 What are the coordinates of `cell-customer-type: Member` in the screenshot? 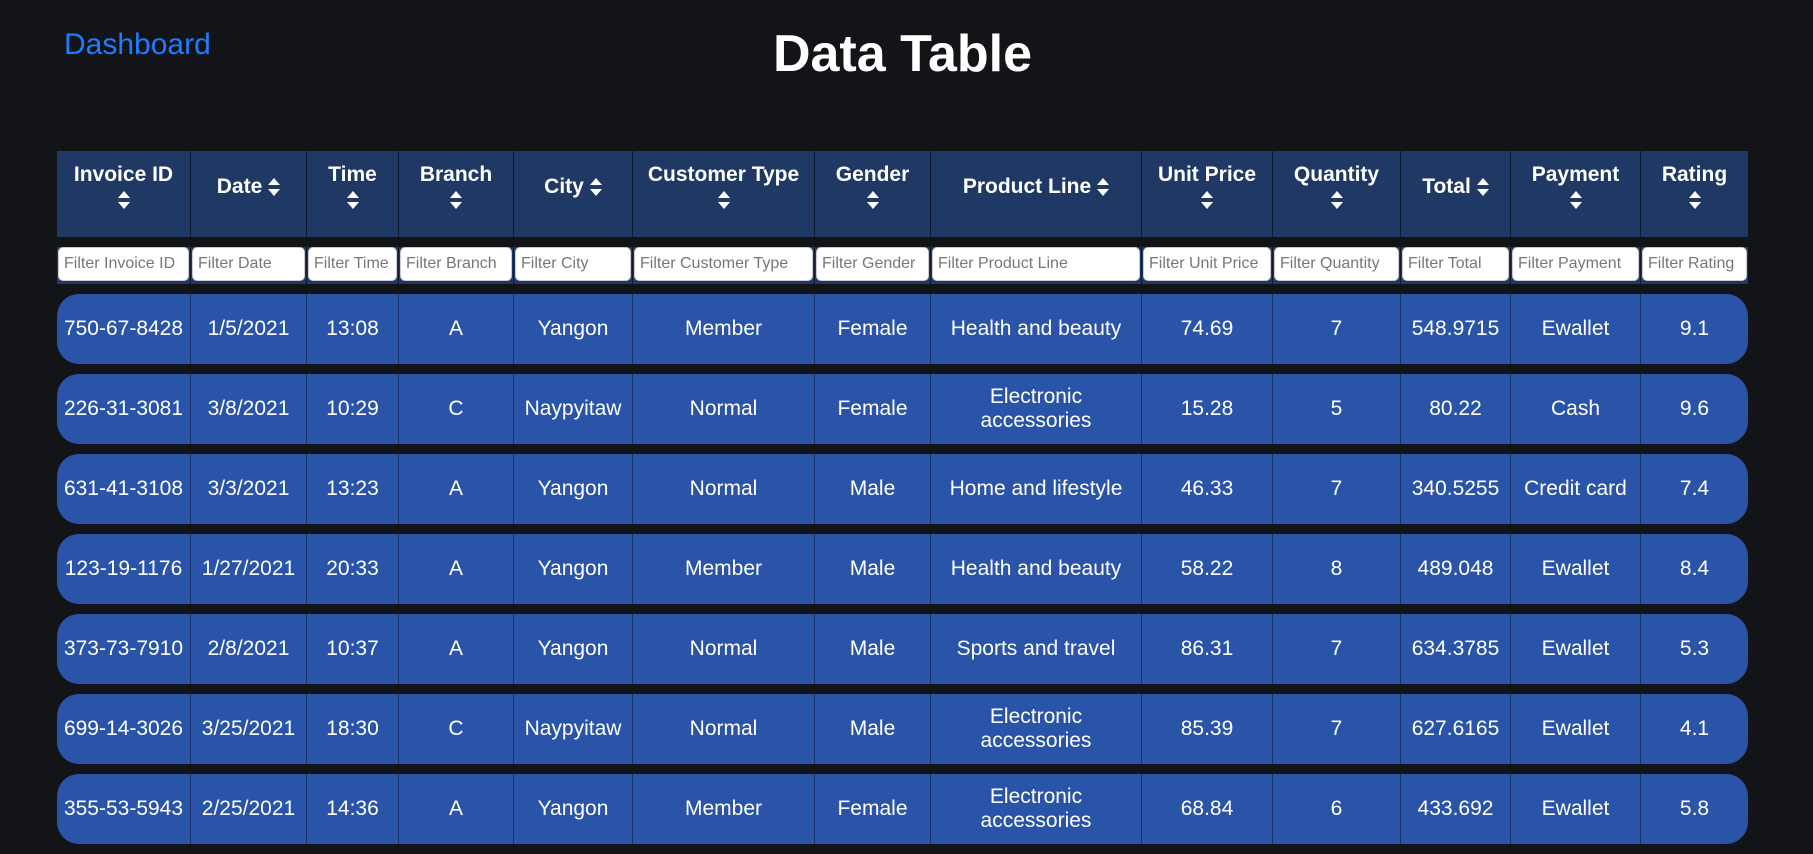 It's located at (724, 329).